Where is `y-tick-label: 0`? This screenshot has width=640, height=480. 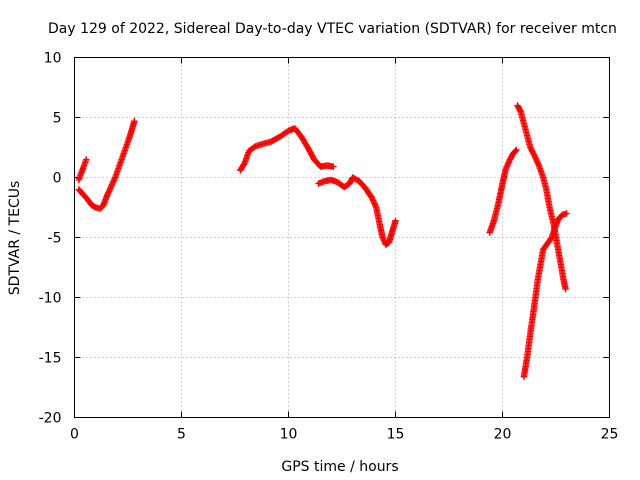
y-tick-label: 0 is located at coordinates (57, 179).